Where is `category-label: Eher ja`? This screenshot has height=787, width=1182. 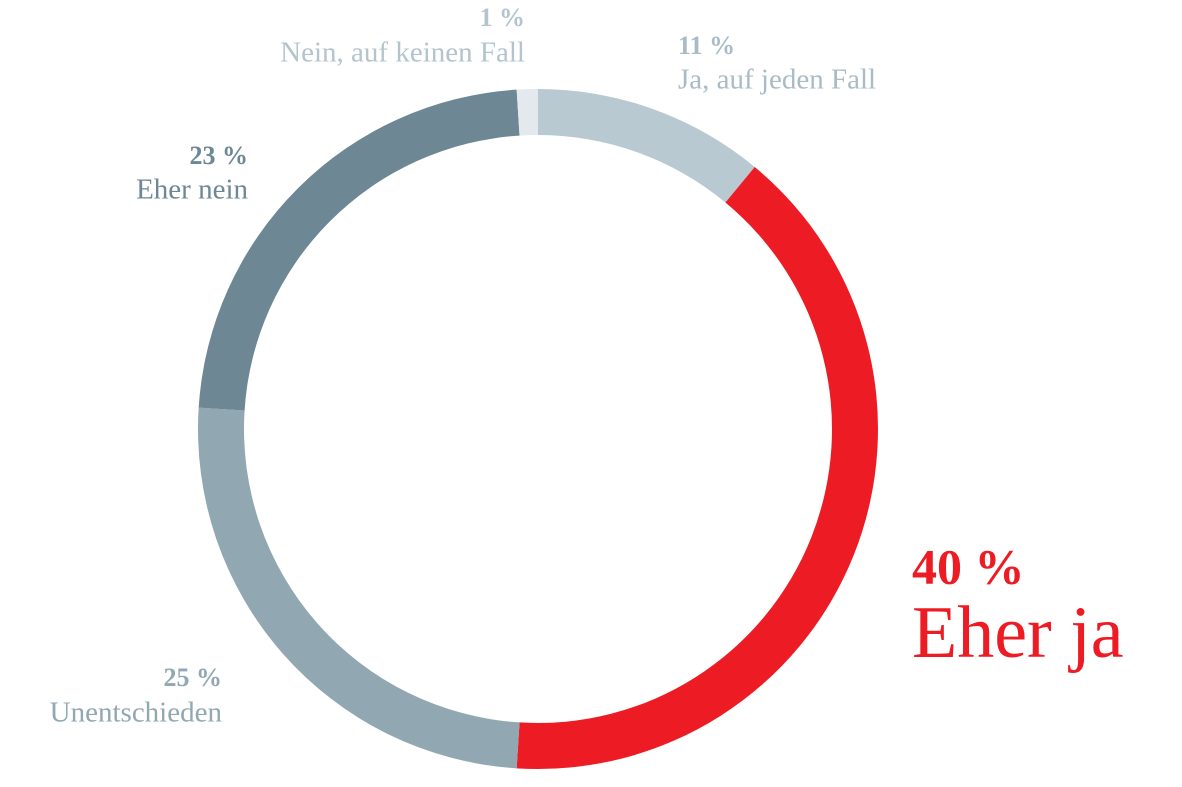
category-label: Eher ja is located at coordinates (1018, 633).